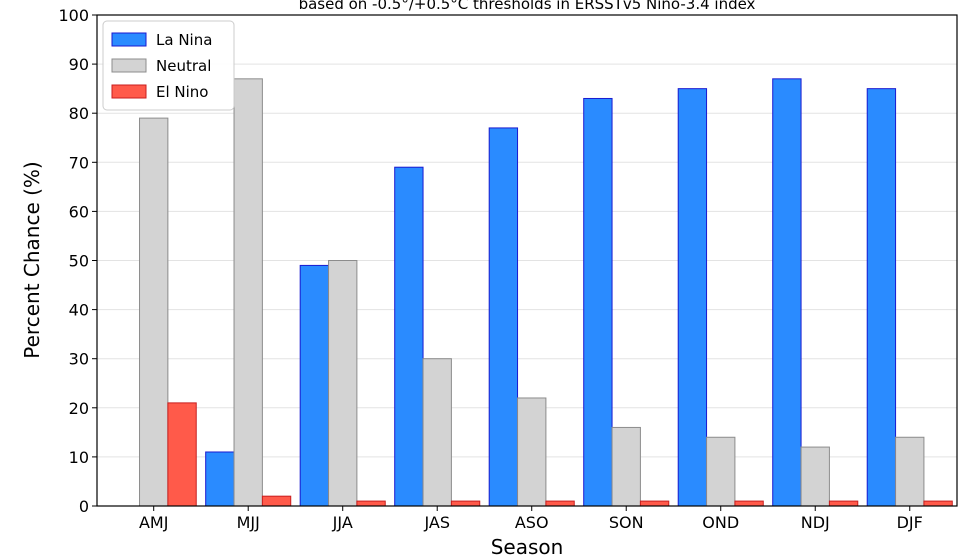 This screenshot has width=961, height=558. Describe the element at coordinates (79, 113) in the screenshot. I see `y-tick-label: 80` at that location.